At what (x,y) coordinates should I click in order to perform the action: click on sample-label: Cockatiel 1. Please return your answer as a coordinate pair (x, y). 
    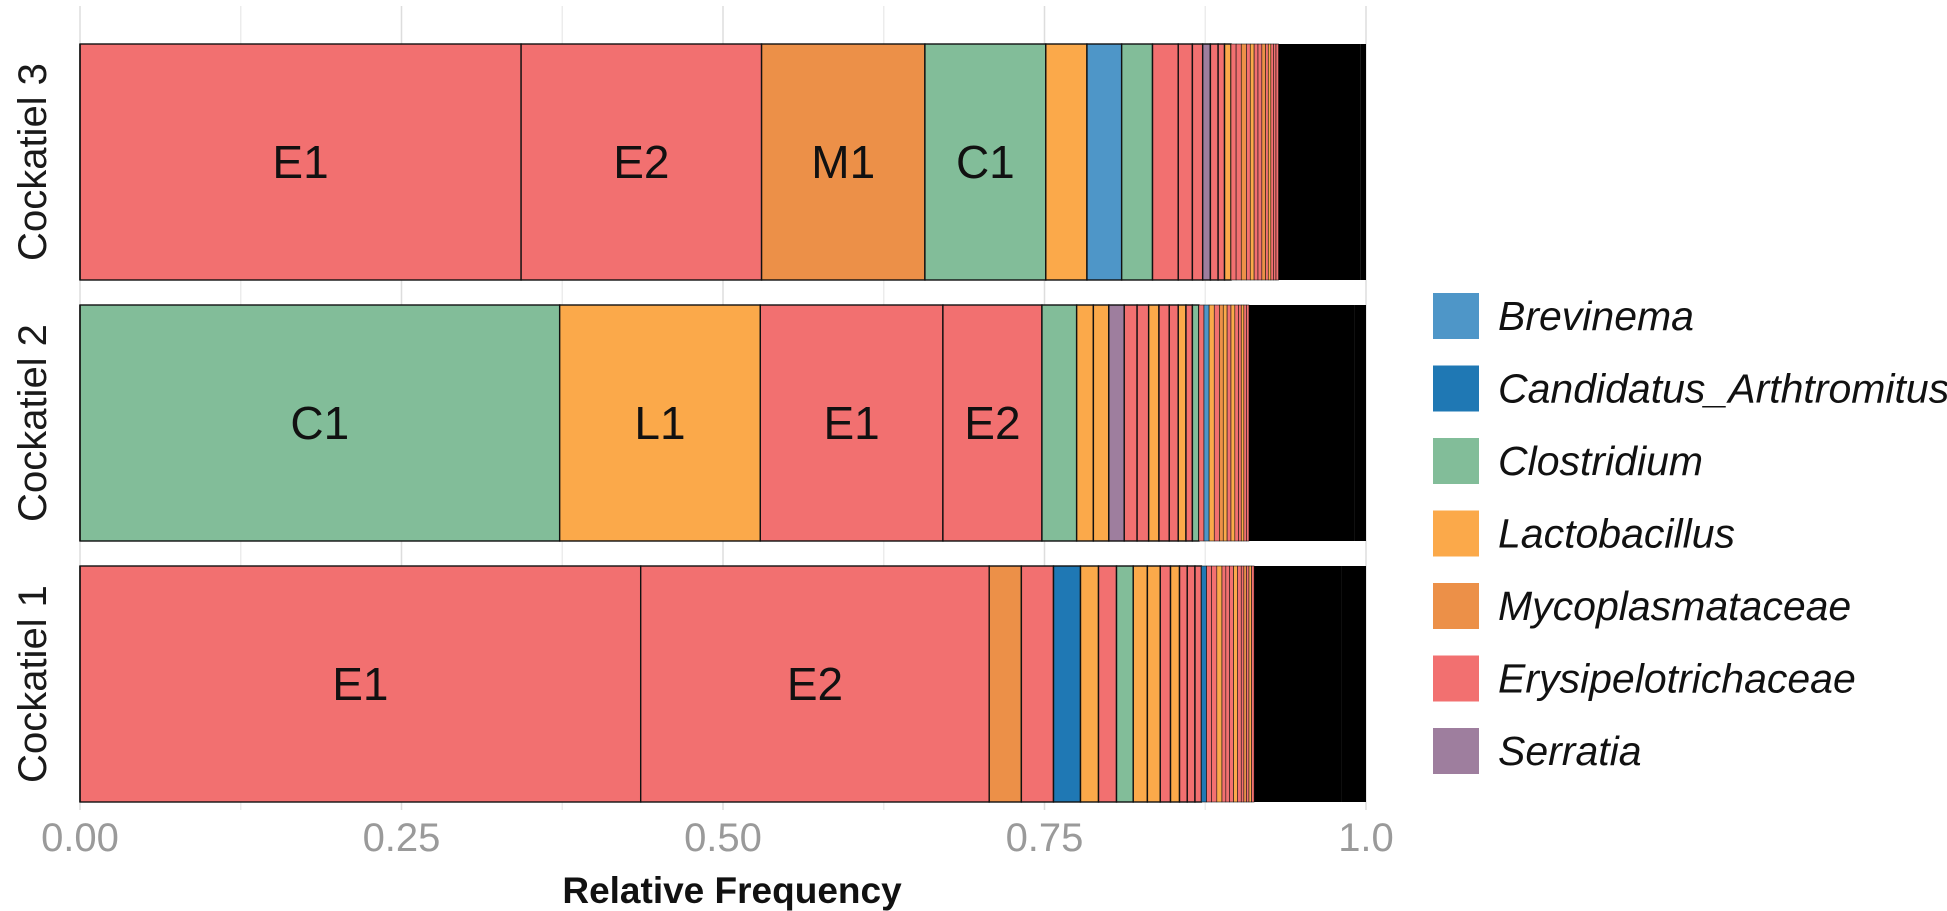
    Looking at the image, I should click on (33, 684).